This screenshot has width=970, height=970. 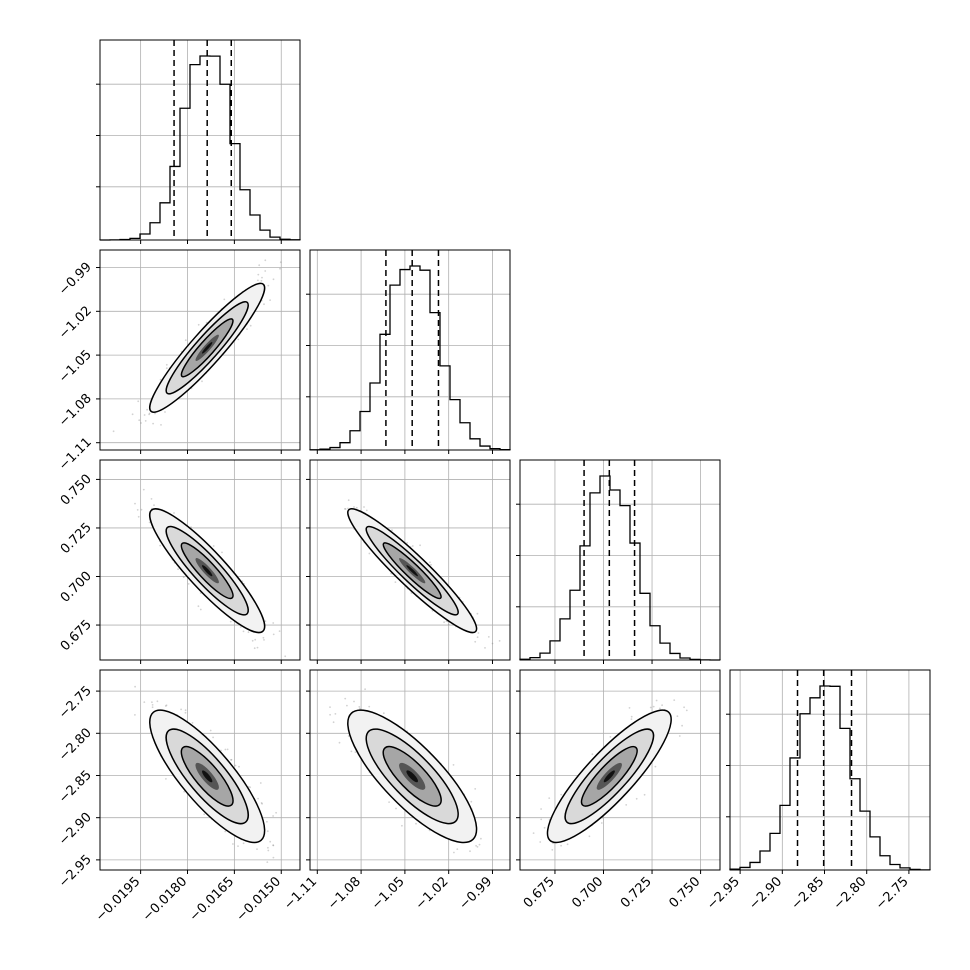 I want to click on density-peak, so click(x=207, y=348).